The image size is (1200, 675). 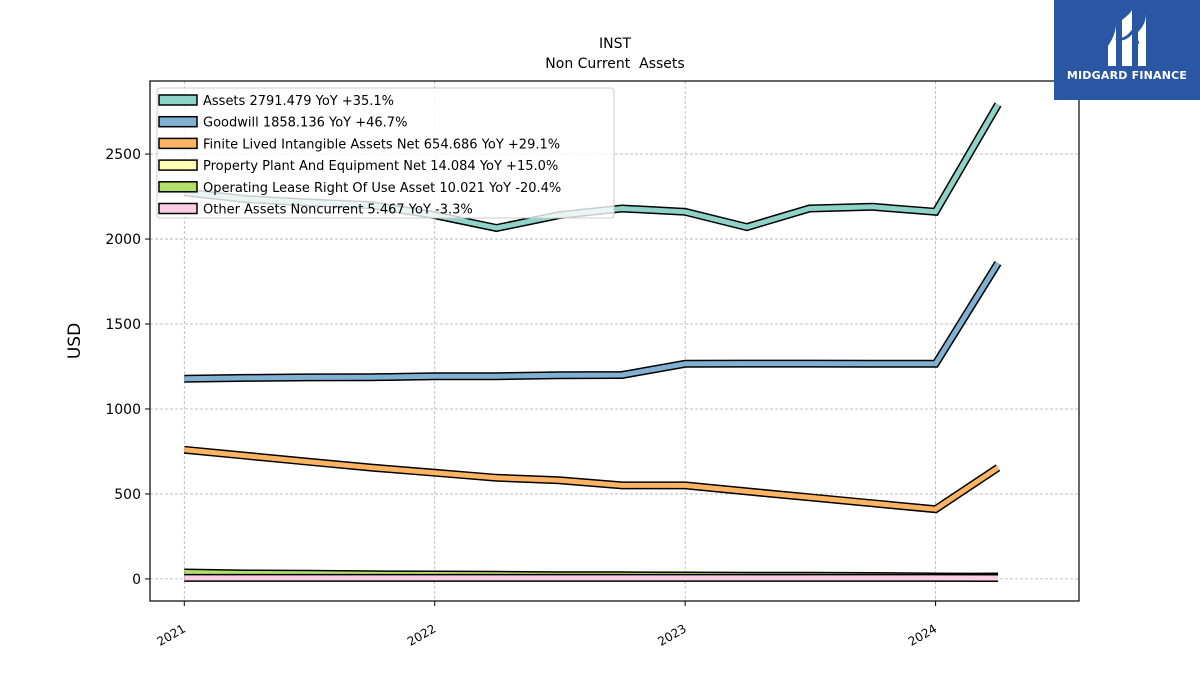 I want to click on legend-box, so click(x=385, y=153).